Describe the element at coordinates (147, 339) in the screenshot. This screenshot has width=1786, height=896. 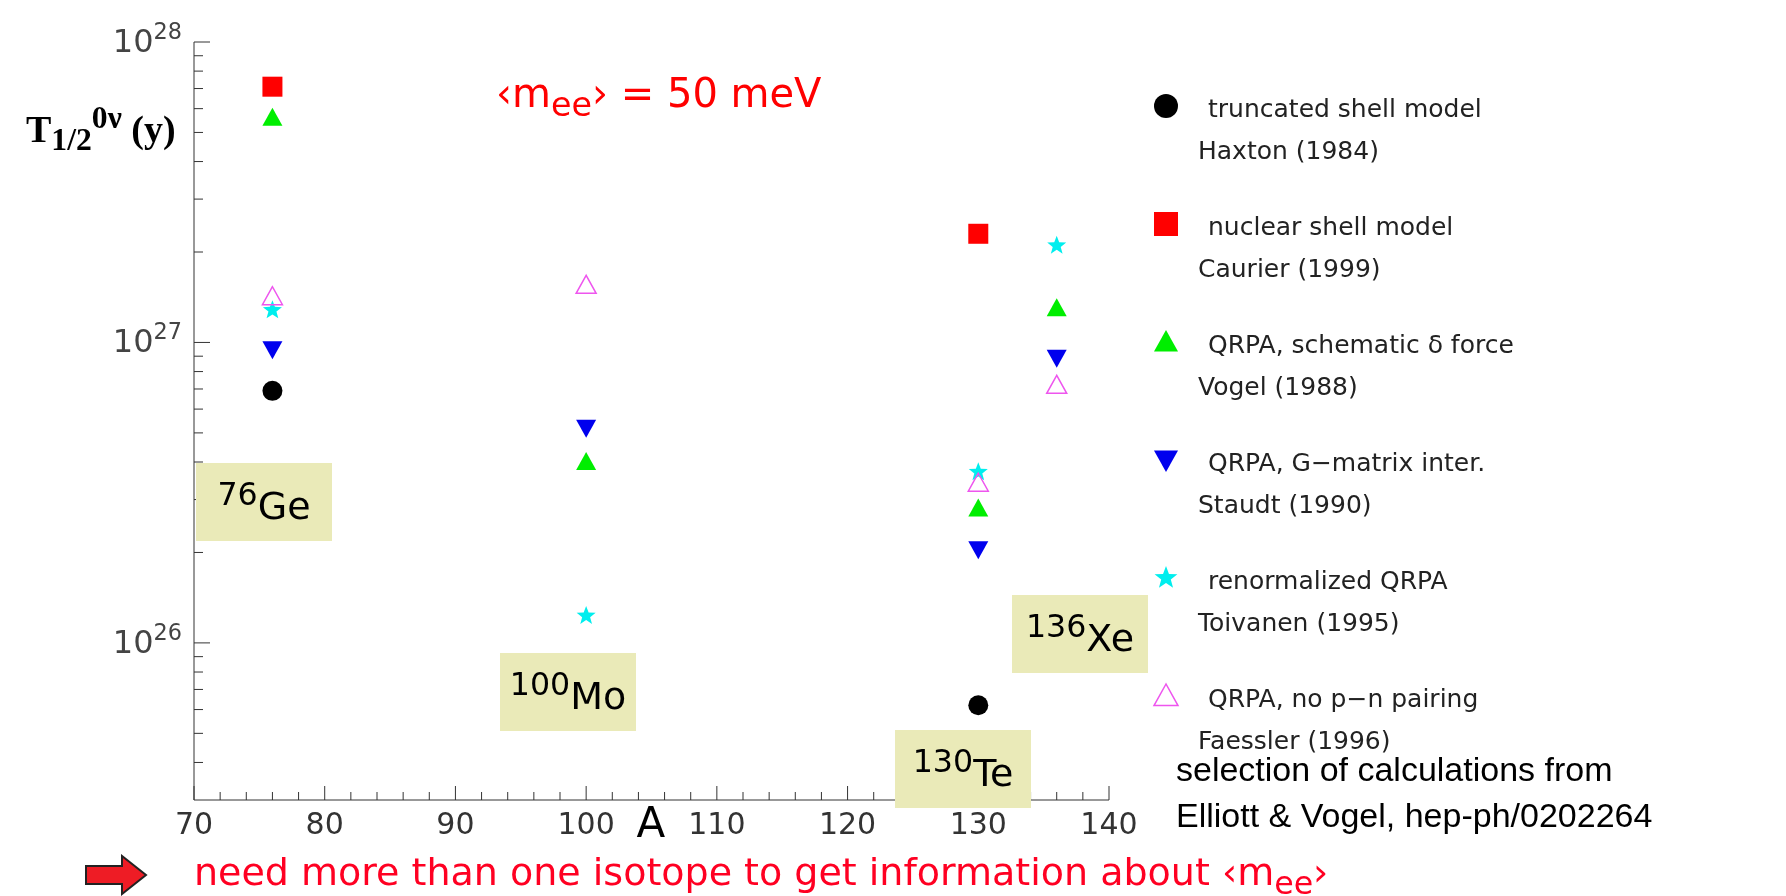
I see `y-tick-label: 10$^{27}$` at that location.